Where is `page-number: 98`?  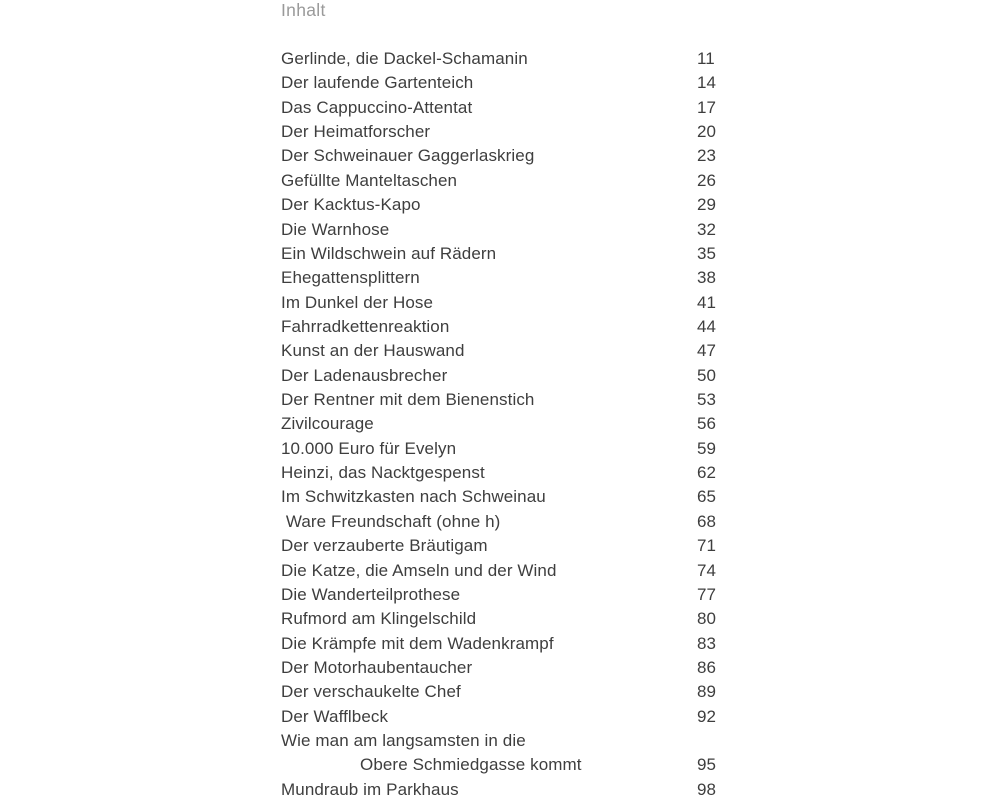
page-number: 98 is located at coordinates (706, 789).